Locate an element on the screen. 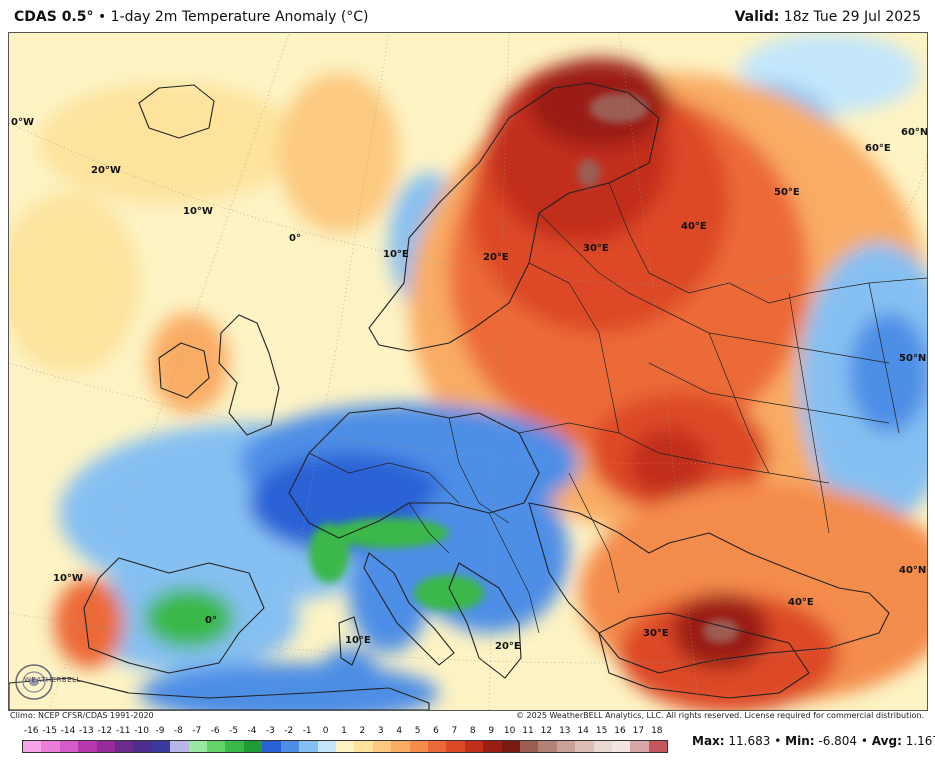 The image size is (935, 768). stats-sep-1: • is located at coordinates (778, 741).